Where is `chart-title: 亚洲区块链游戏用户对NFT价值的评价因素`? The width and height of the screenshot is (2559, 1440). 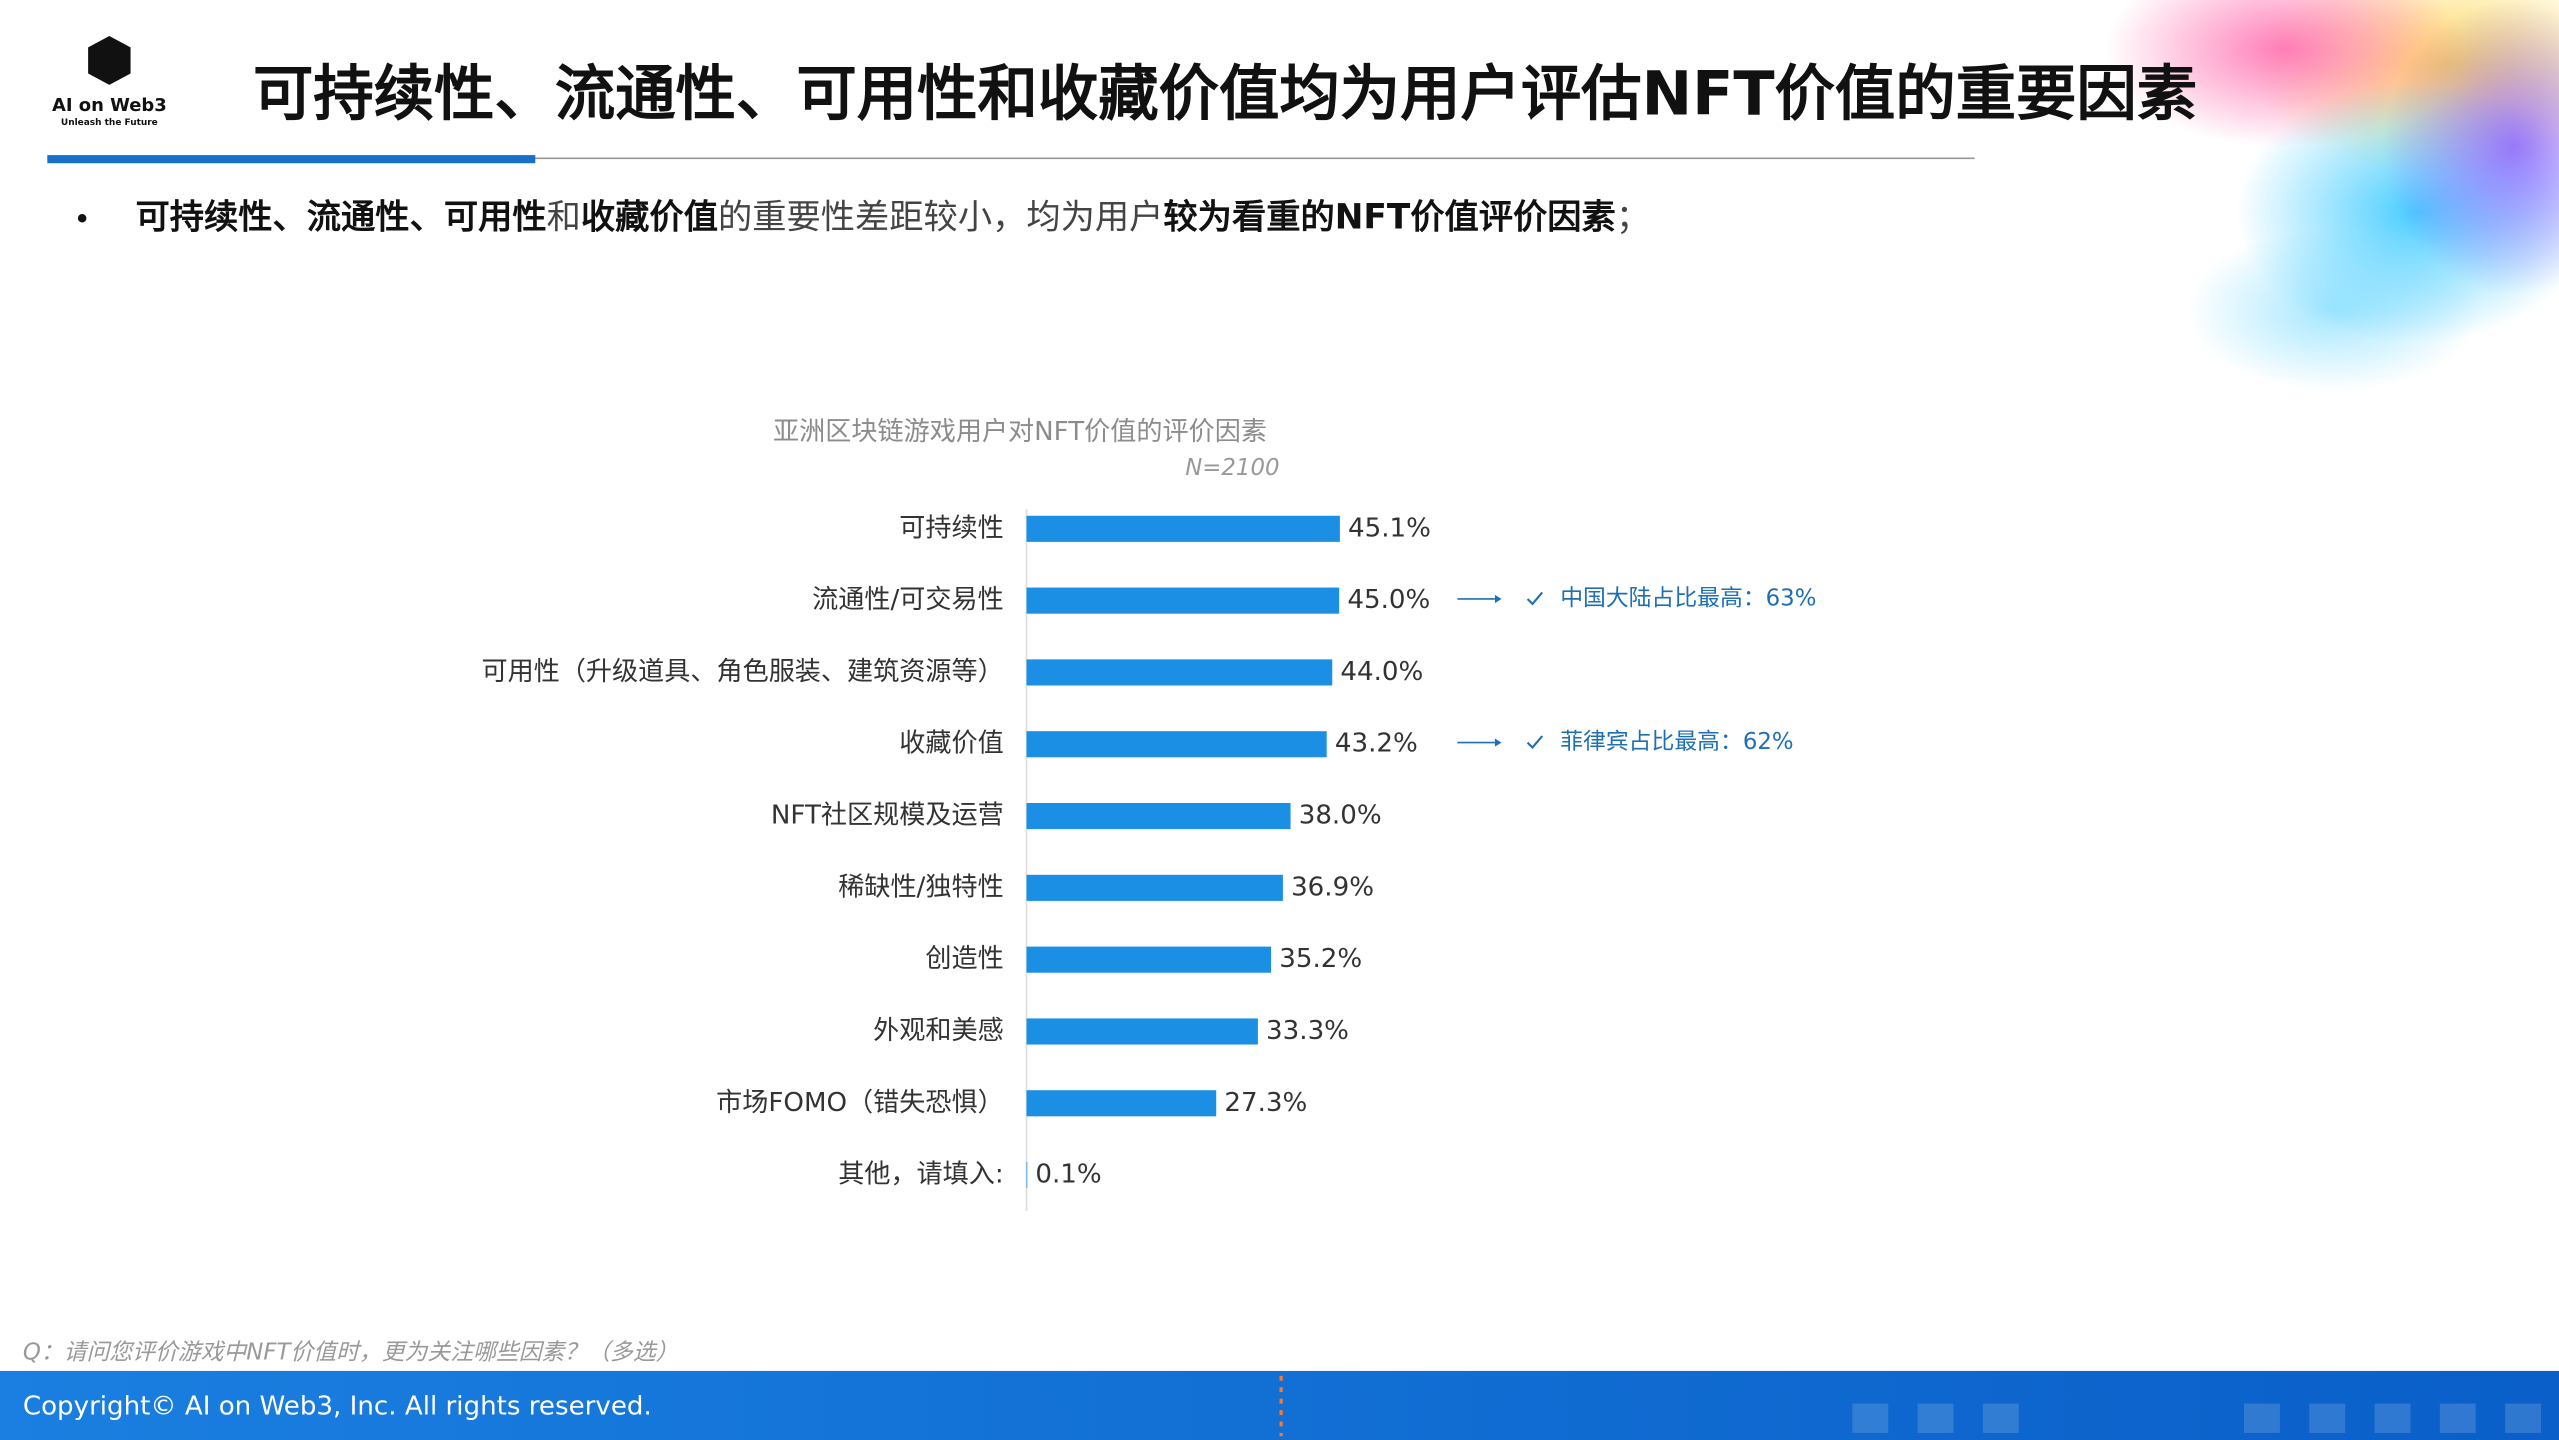 chart-title: 亚洲区块链游戏用户对NFT价值的评价因素 is located at coordinates (1020, 432).